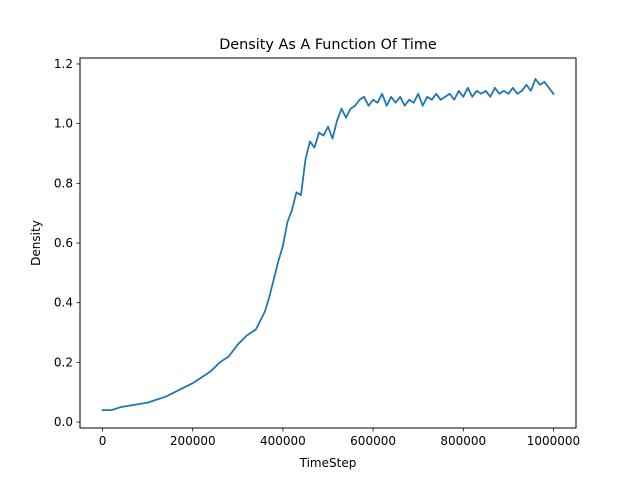 The height and width of the screenshot is (480, 640). I want to click on y-tick-label: 1.2, so click(63, 64).